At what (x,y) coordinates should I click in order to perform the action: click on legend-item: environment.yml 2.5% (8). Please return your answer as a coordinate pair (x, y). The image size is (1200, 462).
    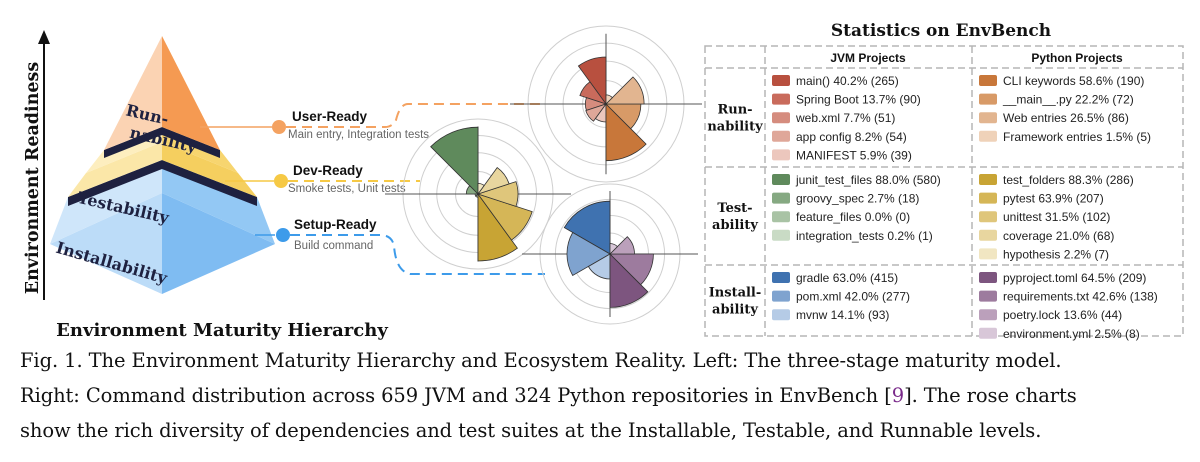
    Looking at the image, I should click on (1071, 334).